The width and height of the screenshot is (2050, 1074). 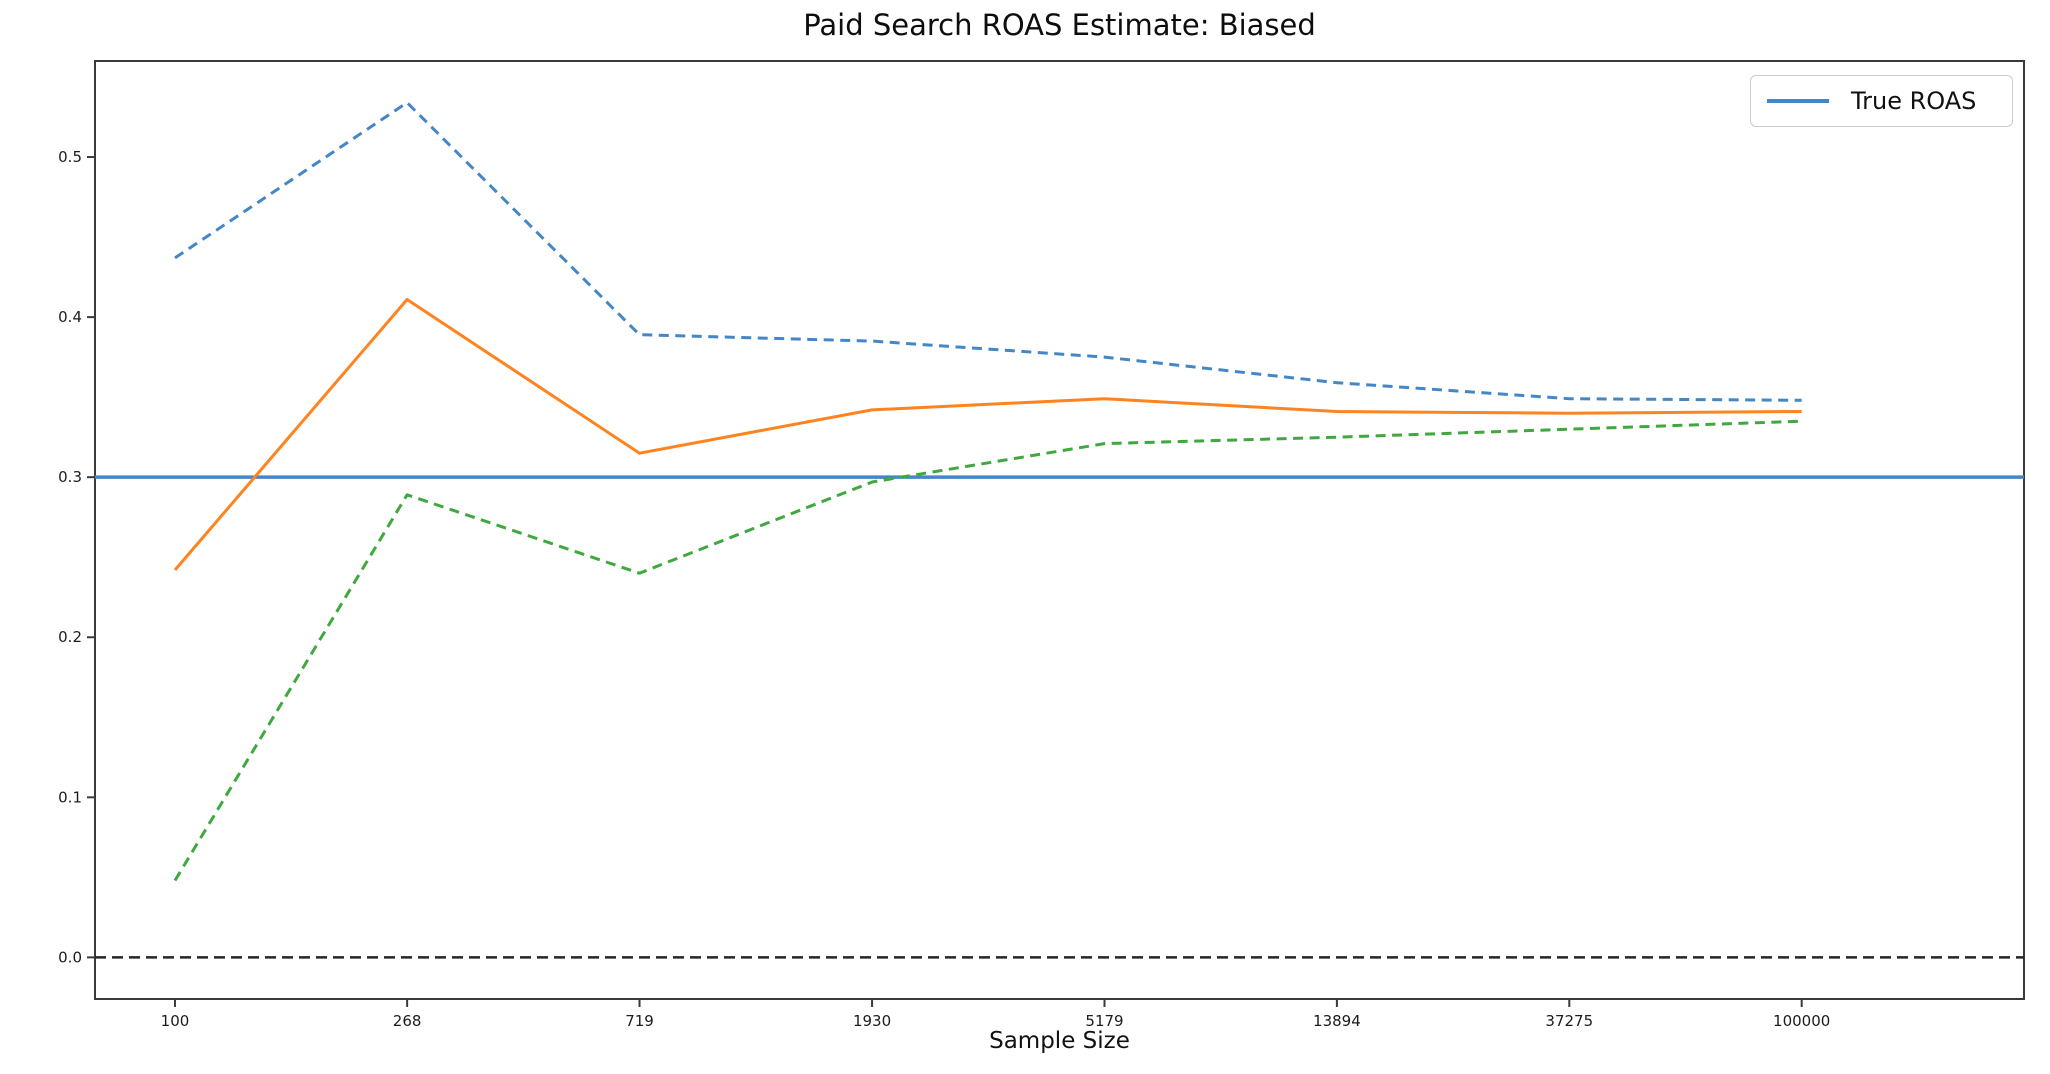 I want to click on x-axis: 100 268 719 1930 5179 13894 37275 100000, so click(x=995, y=1014).